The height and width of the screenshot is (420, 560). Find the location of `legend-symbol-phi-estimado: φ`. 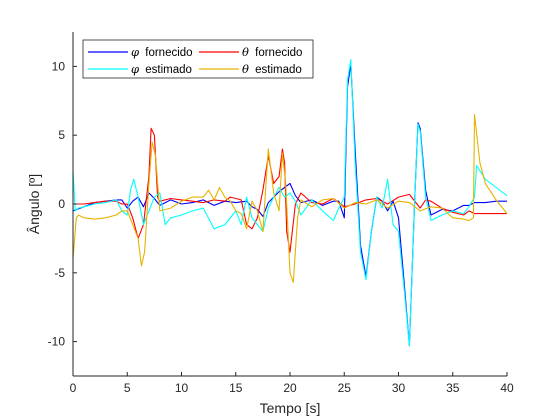

legend-symbol-phi-estimado: φ is located at coordinates (135, 69).